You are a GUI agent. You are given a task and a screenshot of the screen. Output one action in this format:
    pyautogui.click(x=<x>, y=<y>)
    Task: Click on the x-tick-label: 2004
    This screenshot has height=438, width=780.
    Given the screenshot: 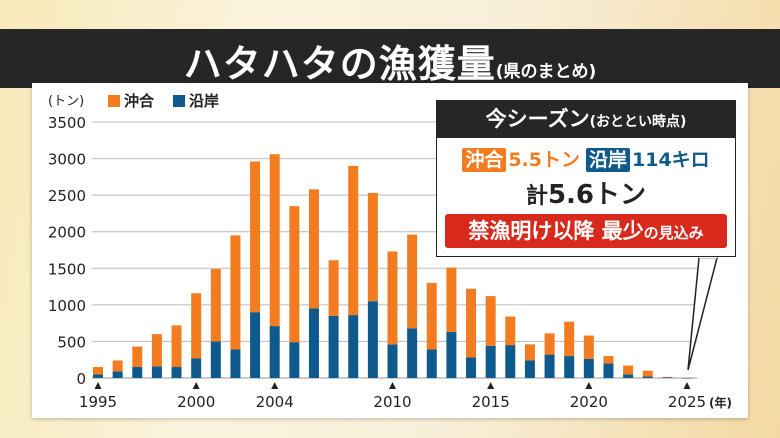 What is the action you would take?
    pyautogui.click(x=275, y=402)
    